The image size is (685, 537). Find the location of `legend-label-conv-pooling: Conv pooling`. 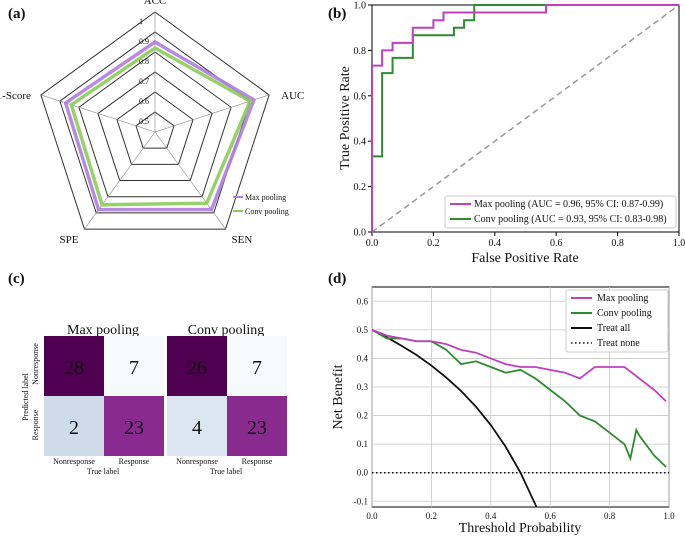

legend-label-conv-pooling: Conv pooling is located at coordinates (267, 211).